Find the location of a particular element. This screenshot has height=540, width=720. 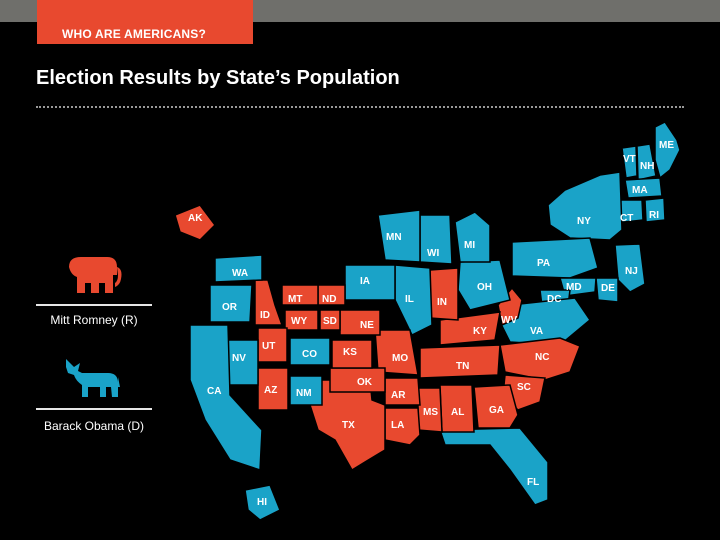

state-label-az: AZ is located at coordinates (270, 390).